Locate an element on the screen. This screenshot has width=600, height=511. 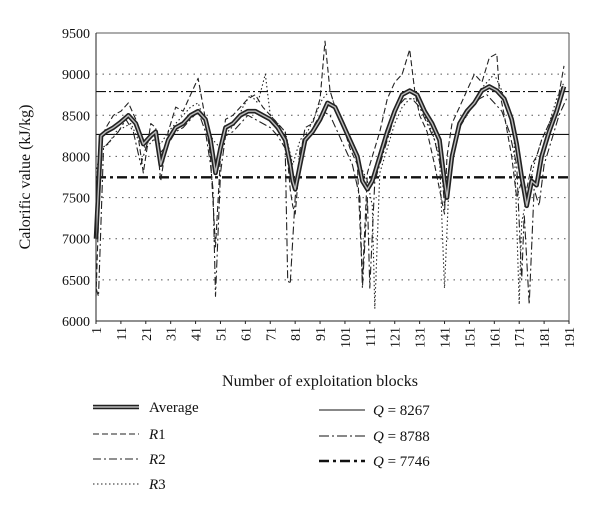
x-tick-label: 171 is located at coordinates (520, 337).